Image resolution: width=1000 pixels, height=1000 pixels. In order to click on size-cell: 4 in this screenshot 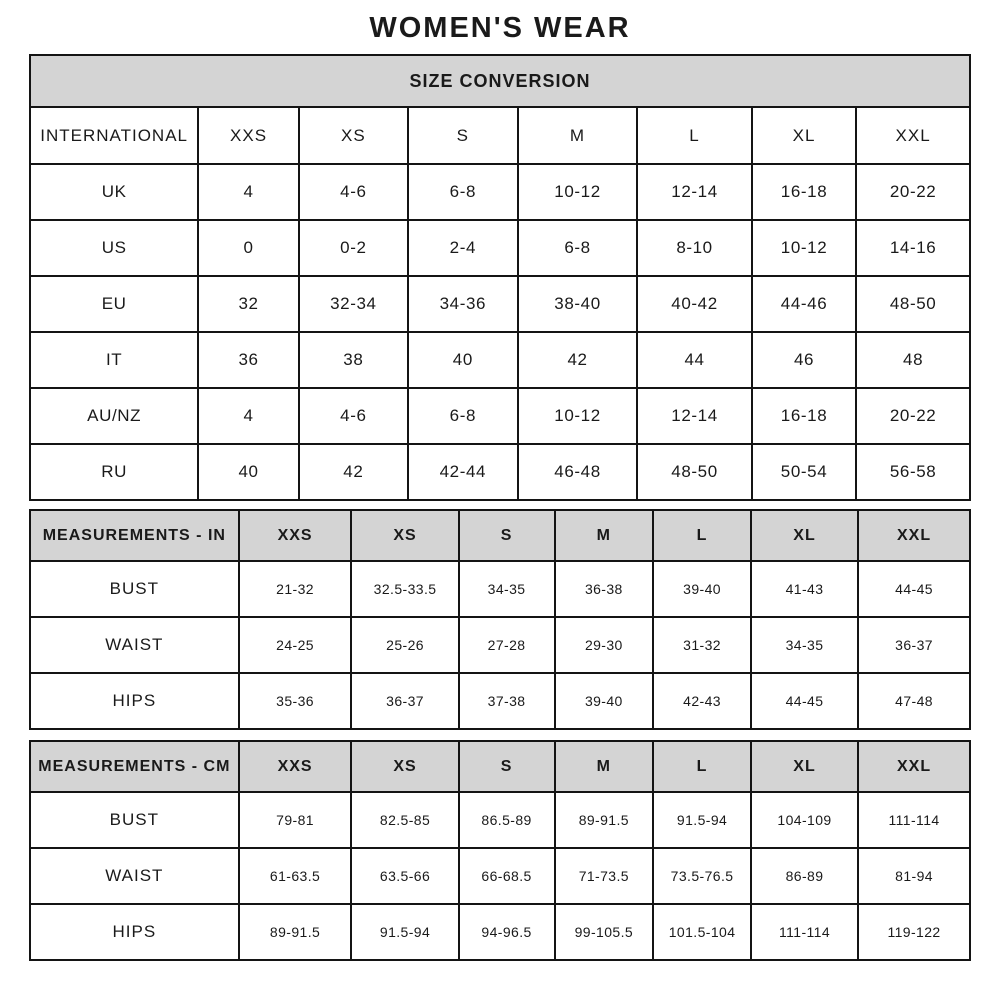, I will do `click(248, 416)`.